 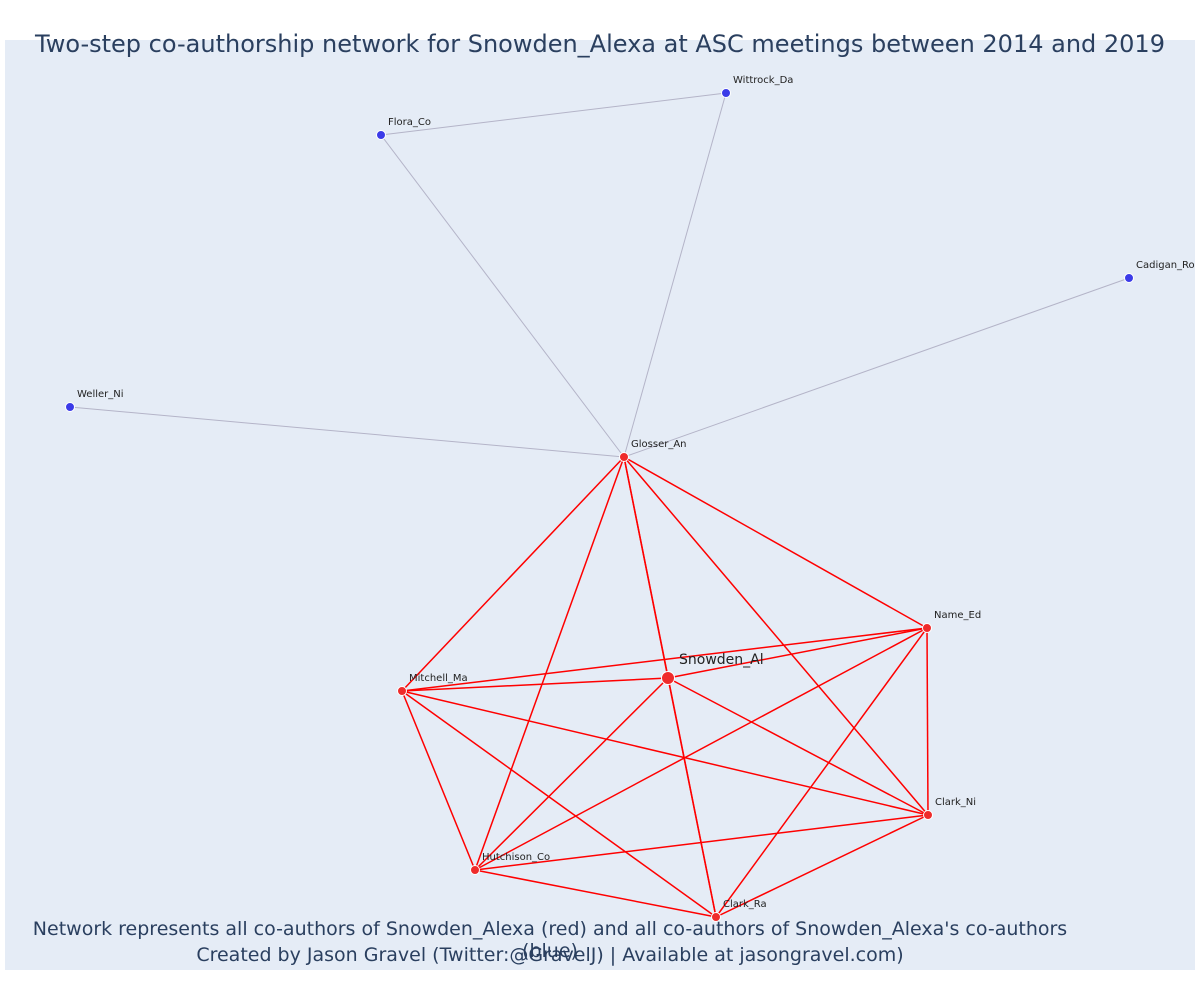 I want to click on edge-Glosser_An-Mitchell_Ma, so click(x=513, y=574).